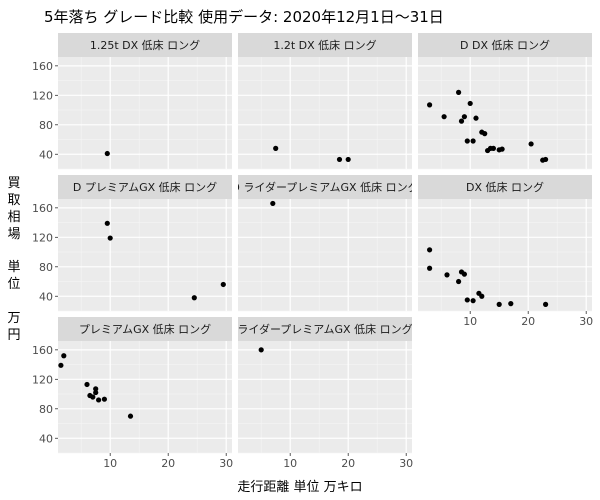  I want to click on facet-panel: DX 低床 ロング 10 20 30, so click(505, 251).